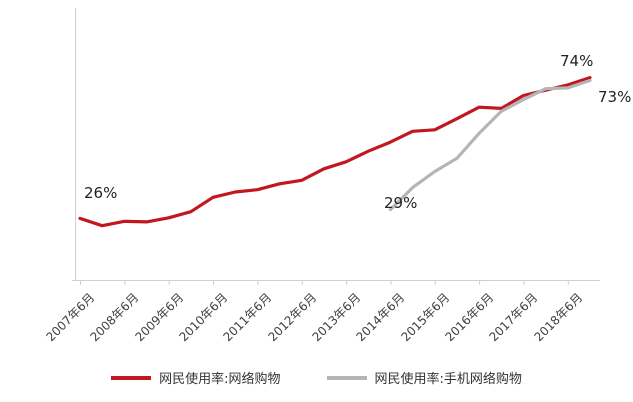 This screenshot has height=402, width=633. I want to click on chart-legend: 网民使用率:网络购物 网民使用率:手机网络购物, so click(316, 377).